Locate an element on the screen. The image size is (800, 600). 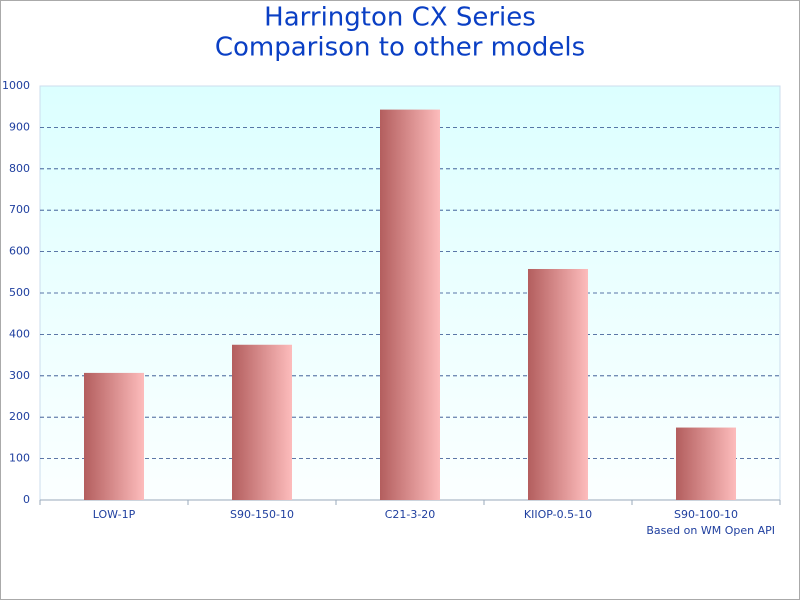
y-tick-label: 0 is located at coordinates (26, 499).